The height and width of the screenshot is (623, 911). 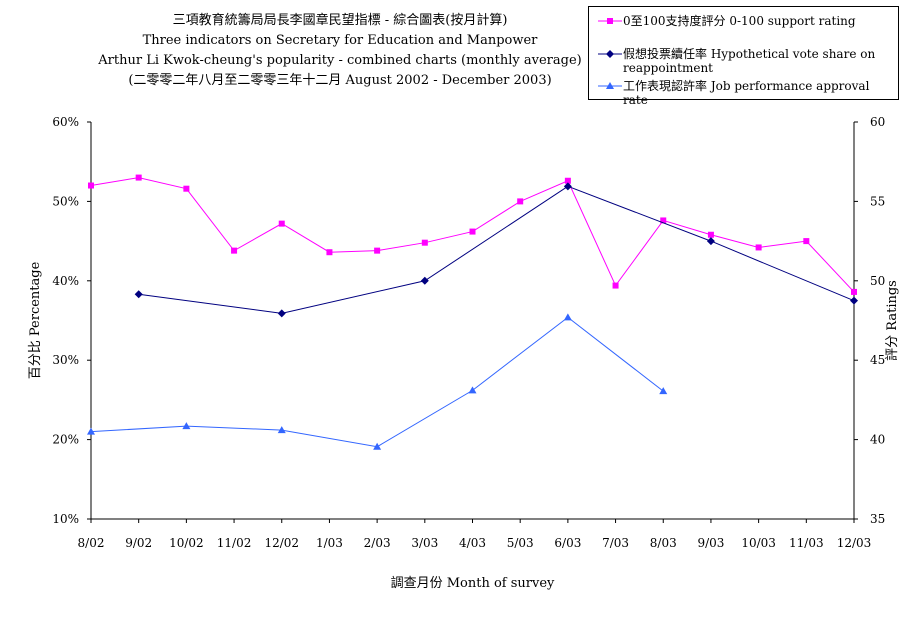 What do you see at coordinates (65, 122) in the screenshot?
I see `y-tick-label: 60%` at bounding box center [65, 122].